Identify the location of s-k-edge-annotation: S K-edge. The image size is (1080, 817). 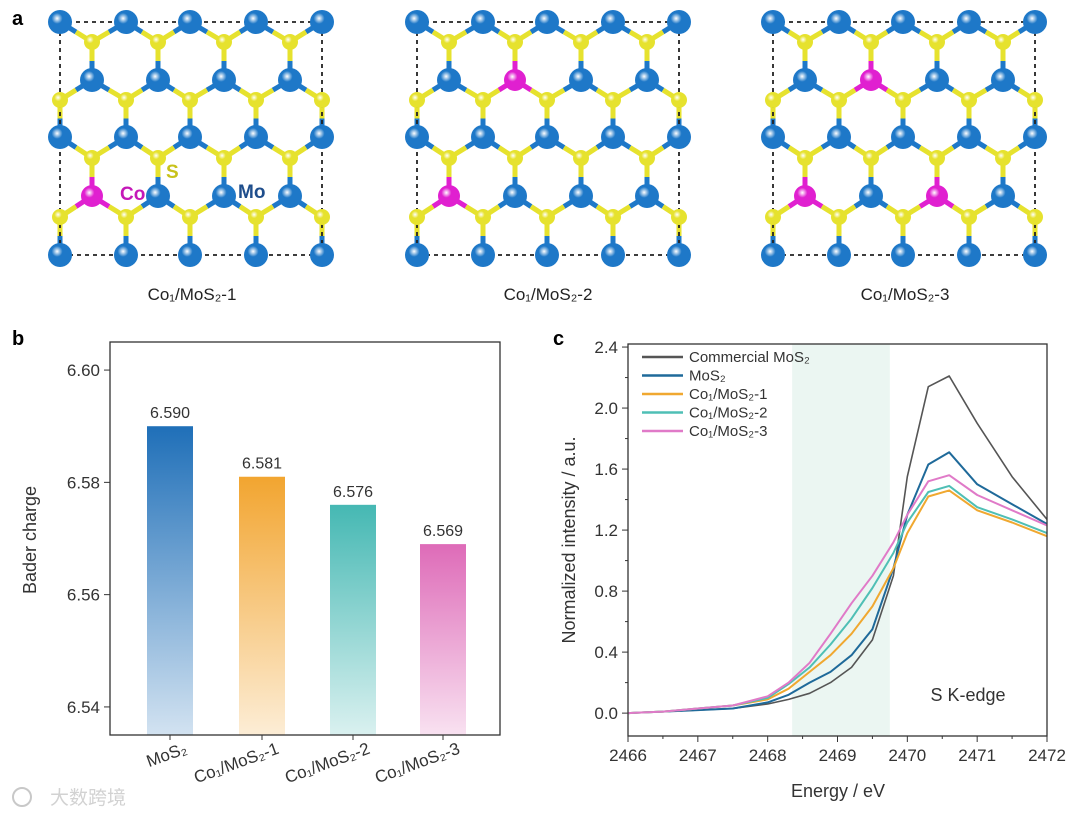
(967, 695).